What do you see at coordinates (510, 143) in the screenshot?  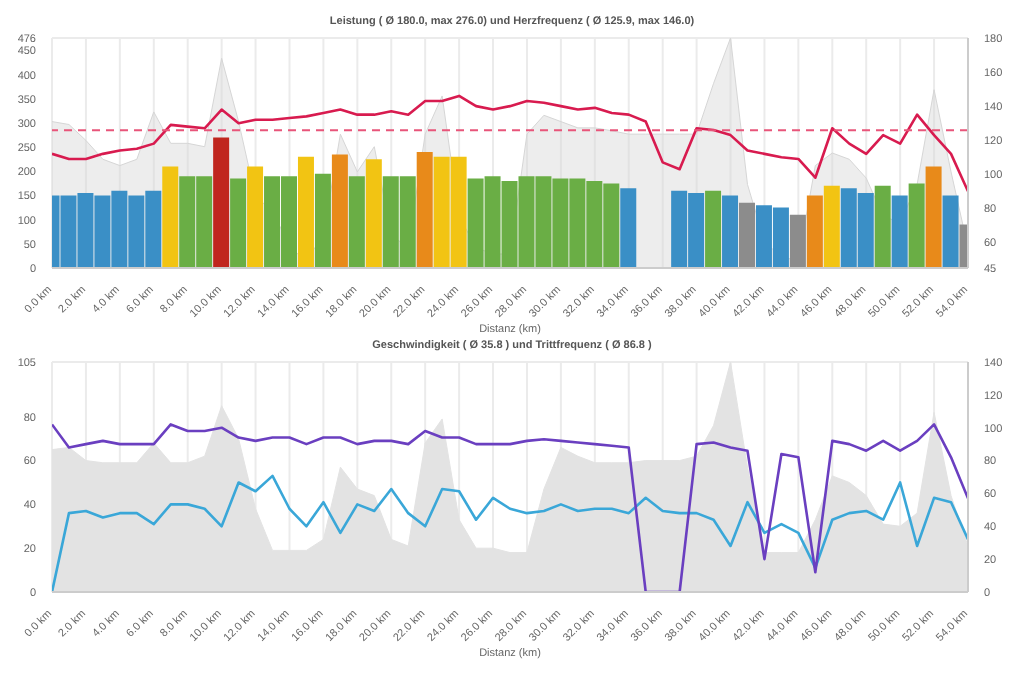 I see `line-series` at bounding box center [510, 143].